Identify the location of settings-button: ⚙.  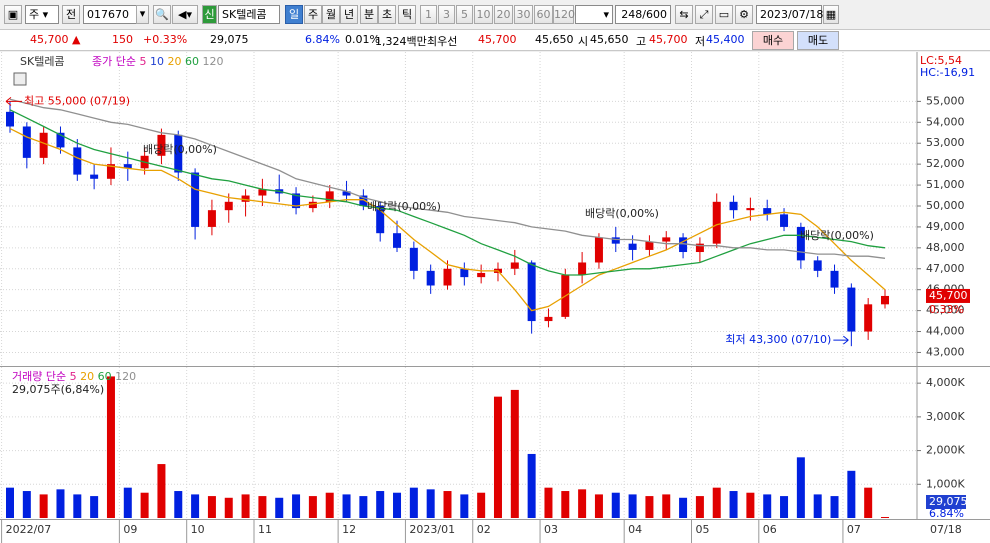
(744, 14).